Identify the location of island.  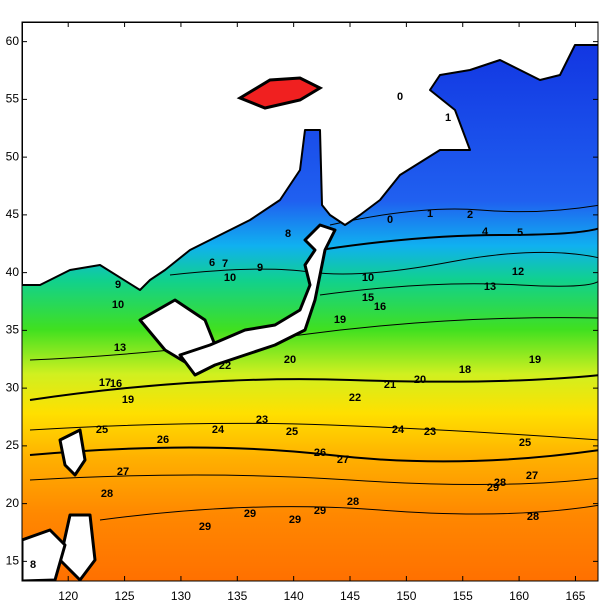
(280, 93).